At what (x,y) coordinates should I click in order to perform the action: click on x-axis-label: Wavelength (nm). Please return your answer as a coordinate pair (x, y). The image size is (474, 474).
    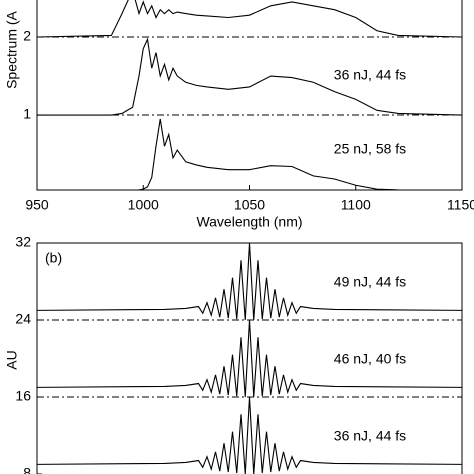
    Looking at the image, I should click on (249, 222).